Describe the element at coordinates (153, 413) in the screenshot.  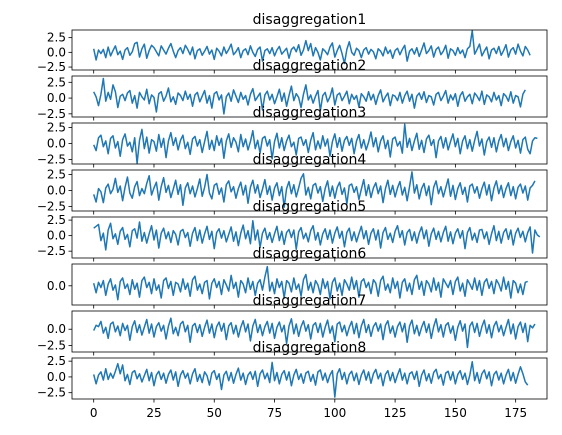
I see `x-tick-label: 25` at that location.